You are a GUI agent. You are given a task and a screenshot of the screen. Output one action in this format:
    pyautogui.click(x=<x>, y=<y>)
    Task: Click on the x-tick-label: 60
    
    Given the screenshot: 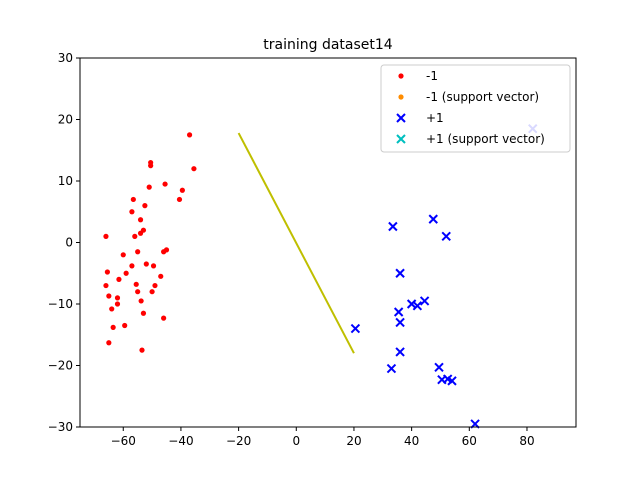 What is the action you would take?
    pyautogui.click(x=469, y=441)
    